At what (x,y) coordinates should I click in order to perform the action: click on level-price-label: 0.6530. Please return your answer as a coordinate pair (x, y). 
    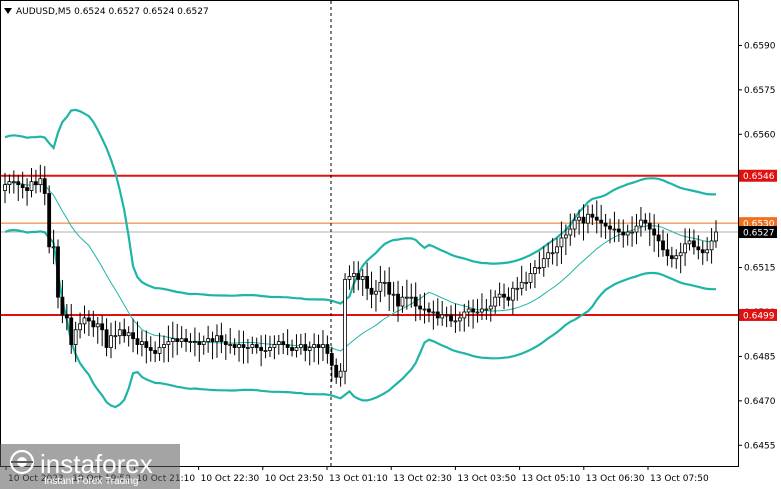
    Looking at the image, I should click on (759, 225).